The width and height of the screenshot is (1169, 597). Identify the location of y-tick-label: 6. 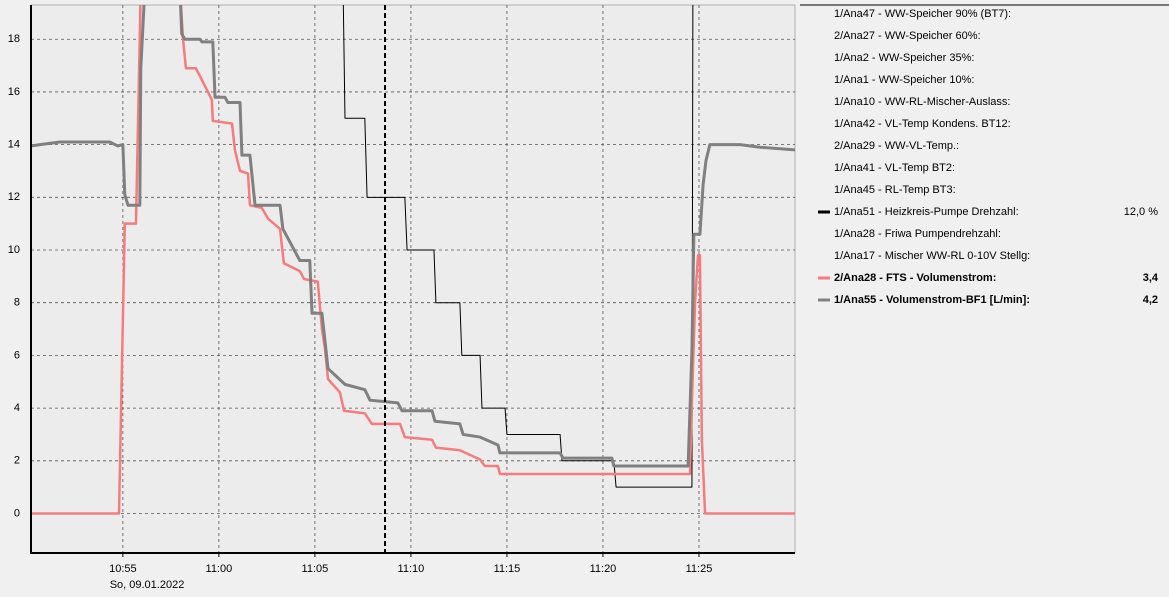
(17, 355).